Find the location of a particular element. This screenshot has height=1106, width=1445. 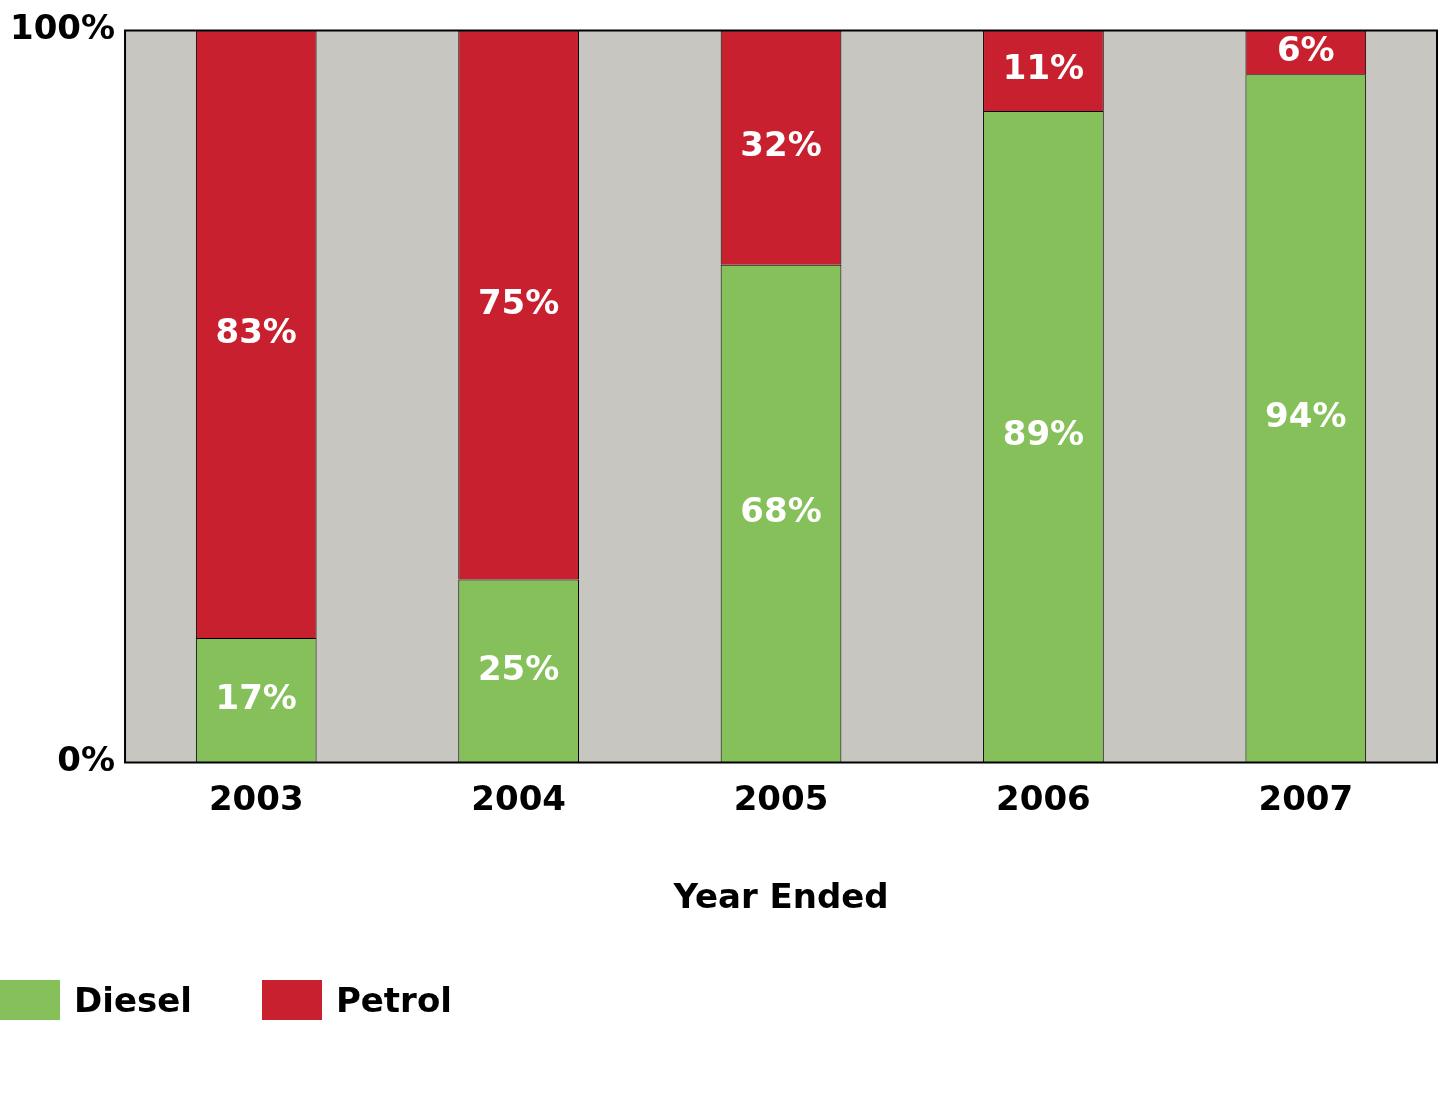

y-tick-label: 0% is located at coordinates (86, 759).